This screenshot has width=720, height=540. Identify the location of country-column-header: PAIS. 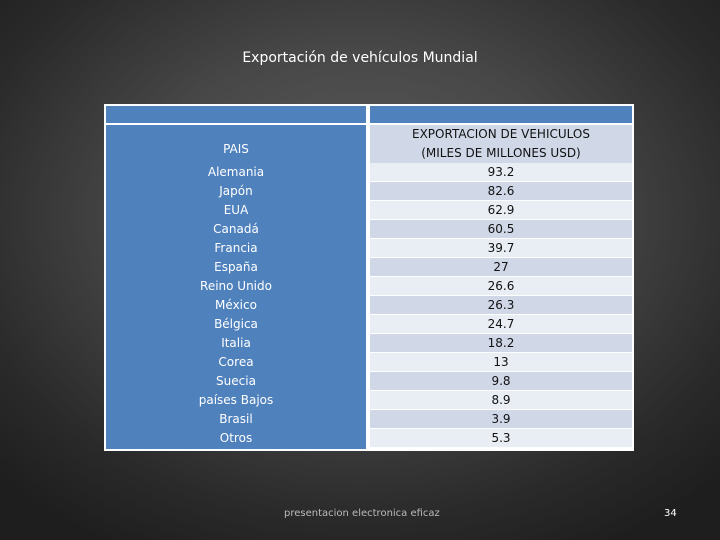
(236, 149).